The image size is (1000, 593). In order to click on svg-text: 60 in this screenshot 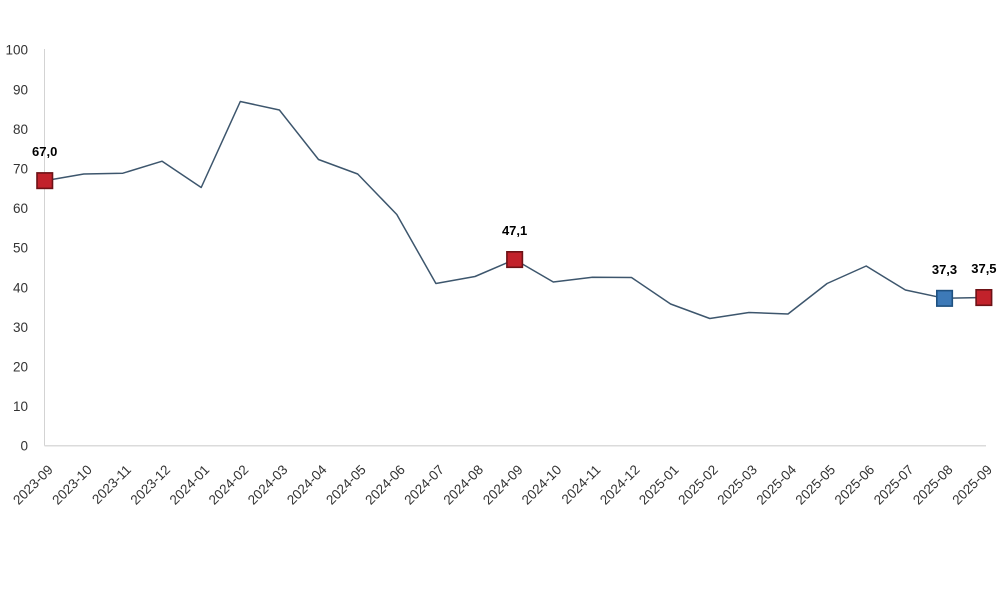, I will do `click(20, 208)`.